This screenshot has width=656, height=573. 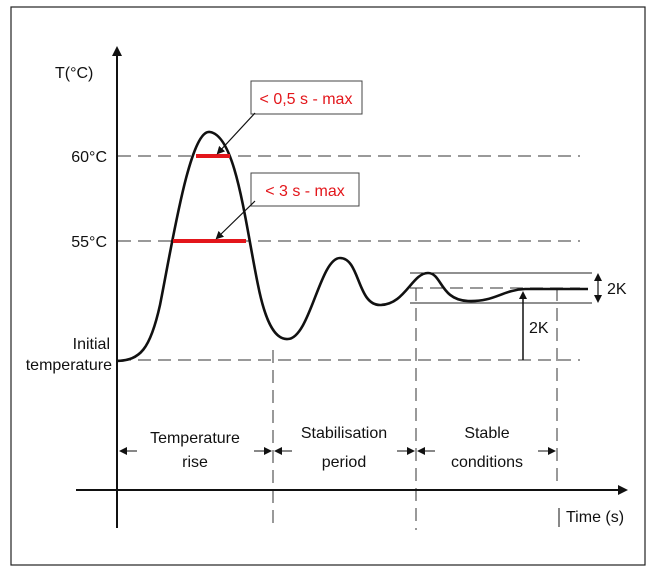 What do you see at coordinates (539, 328) in the screenshot?
I see `offset-label: 2K` at bounding box center [539, 328].